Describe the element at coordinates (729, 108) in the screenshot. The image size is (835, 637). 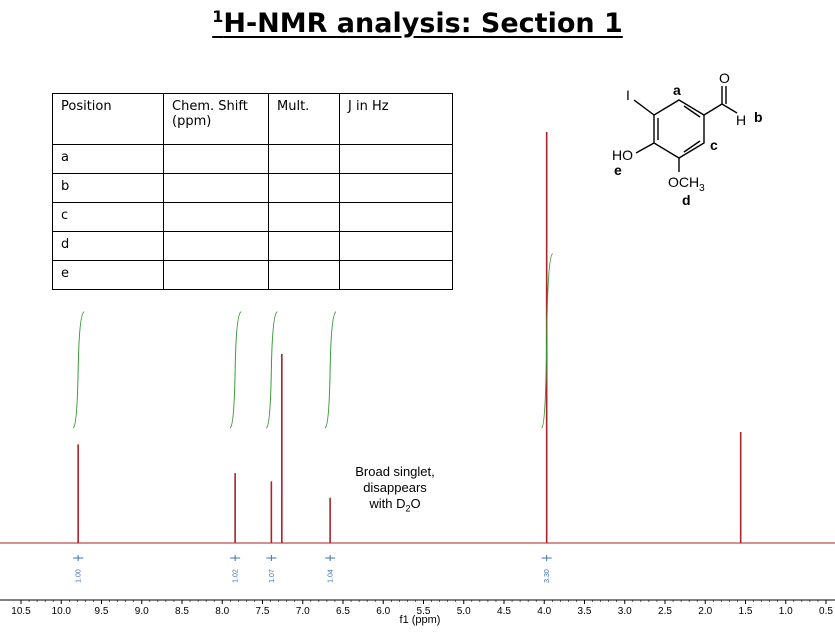
I see `aldehyde-h-bond` at that location.